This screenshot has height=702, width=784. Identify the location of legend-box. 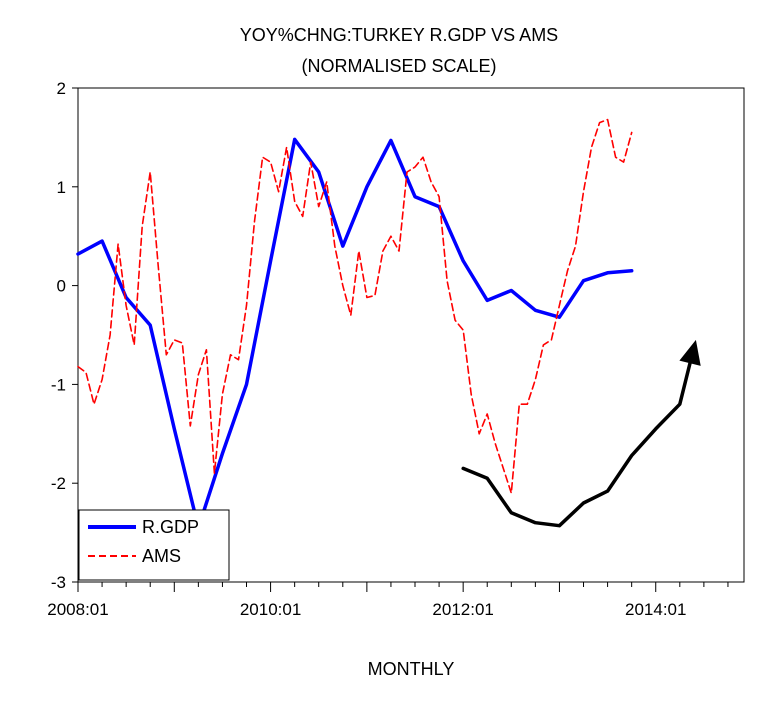
(154, 545).